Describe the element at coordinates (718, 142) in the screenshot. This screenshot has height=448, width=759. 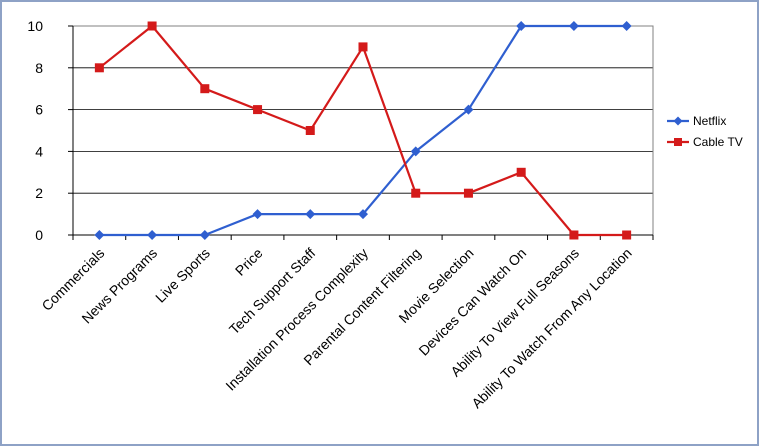
I see `legend-label: Cable TV` at that location.